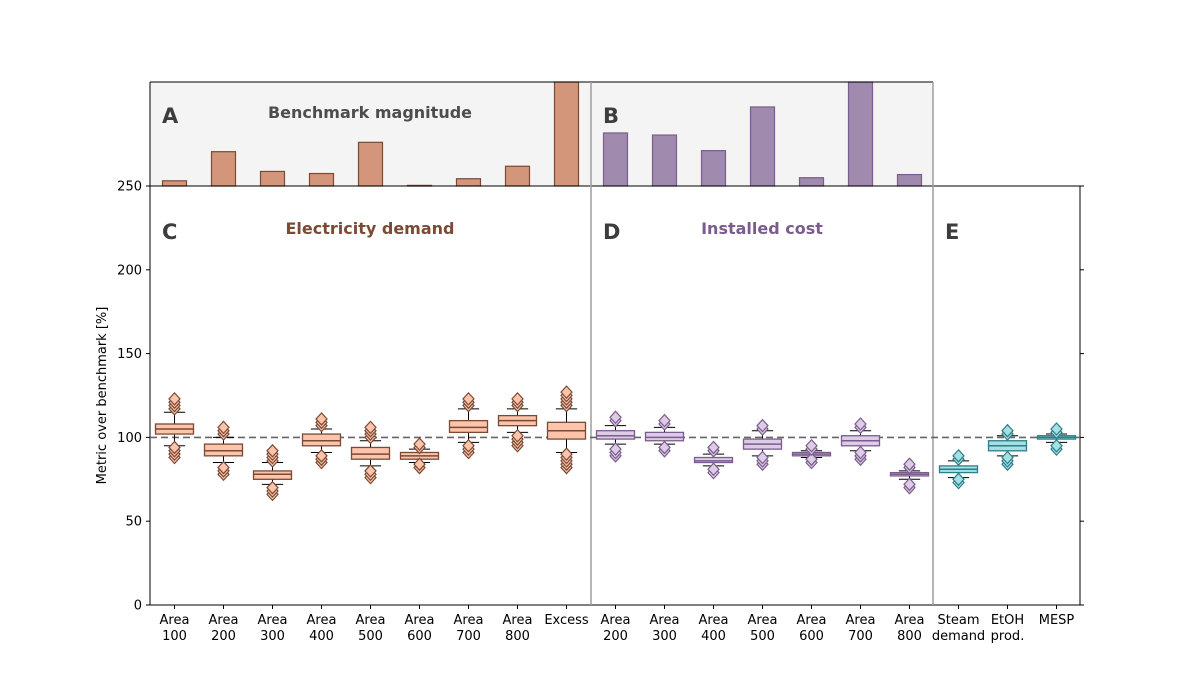 The image size is (1200, 680). What do you see at coordinates (958, 636) in the screenshot?
I see `x-tick-label-line2: demand` at bounding box center [958, 636].